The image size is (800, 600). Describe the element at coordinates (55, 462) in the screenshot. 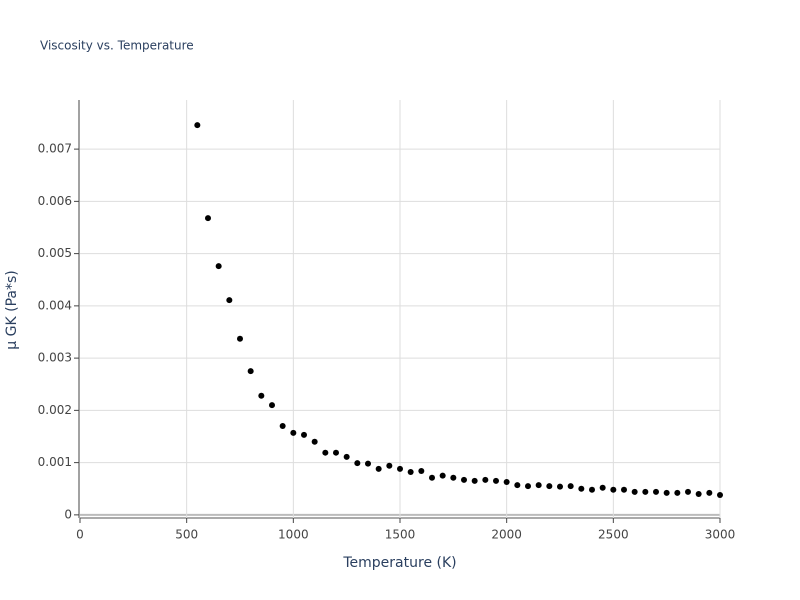

I see `y-tick-label: 0.001` at that location.